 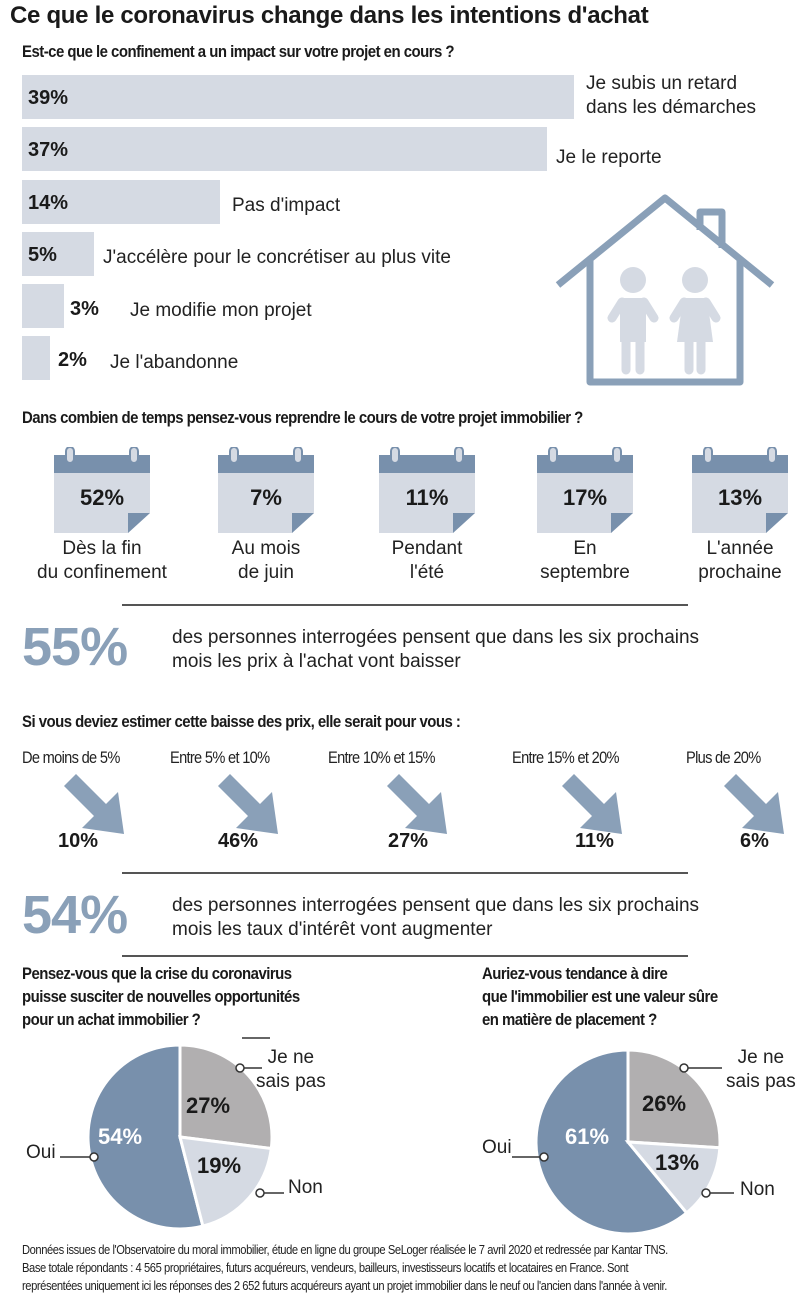 What do you see at coordinates (284, 149) in the screenshot?
I see `bar-reporte` at bounding box center [284, 149].